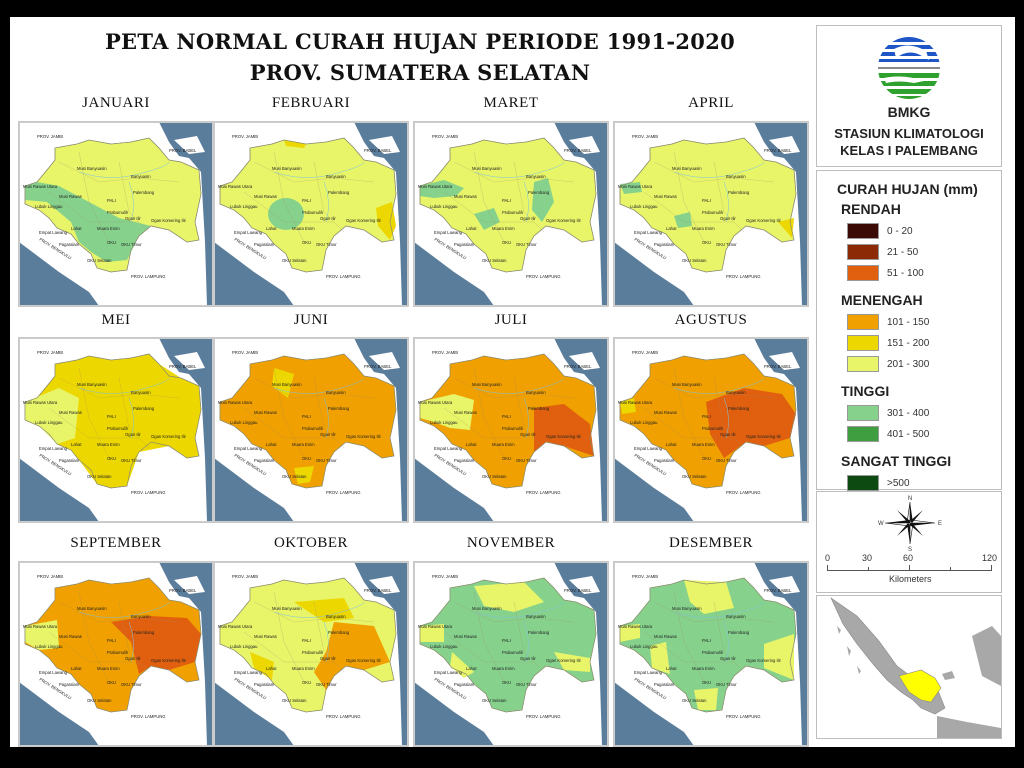 The image size is (1024, 768). What do you see at coordinates (911, 568) in the screenshot?
I see `scale-bar: 0 30 60 120 Kilometers` at bounding box center [911, 568].